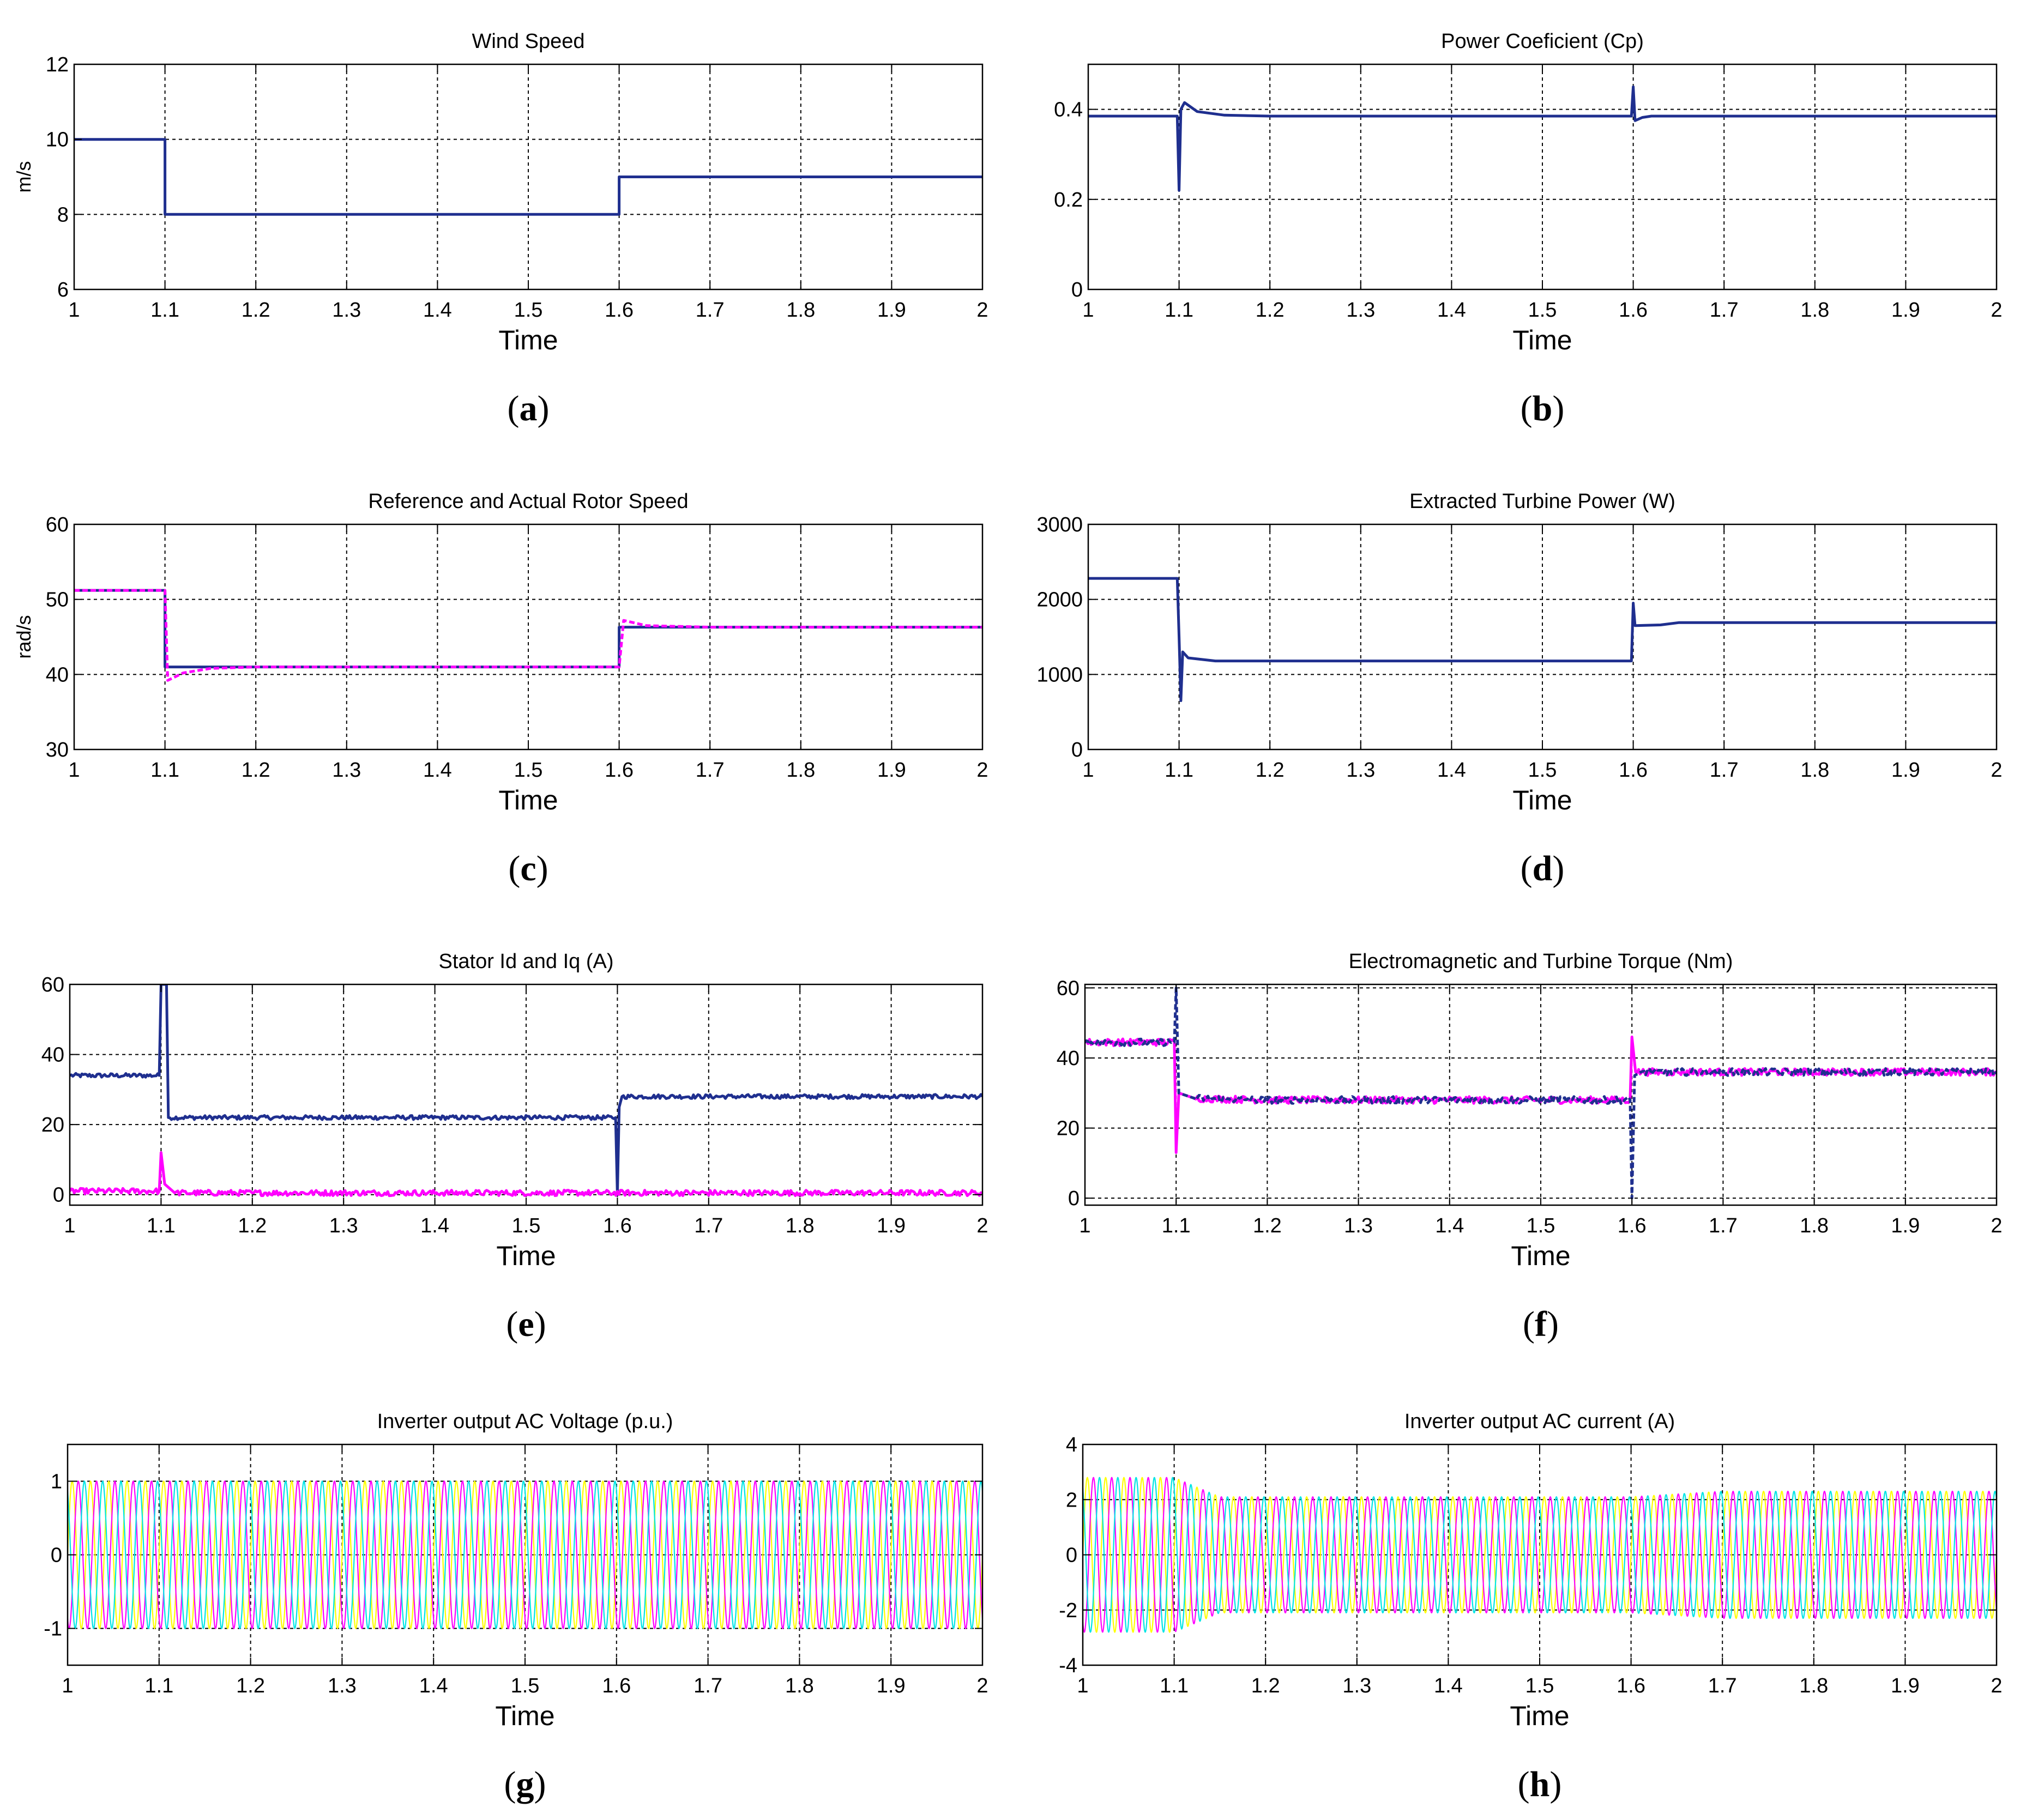  I want to click on y-tick-label: 10, so click(58, 140).